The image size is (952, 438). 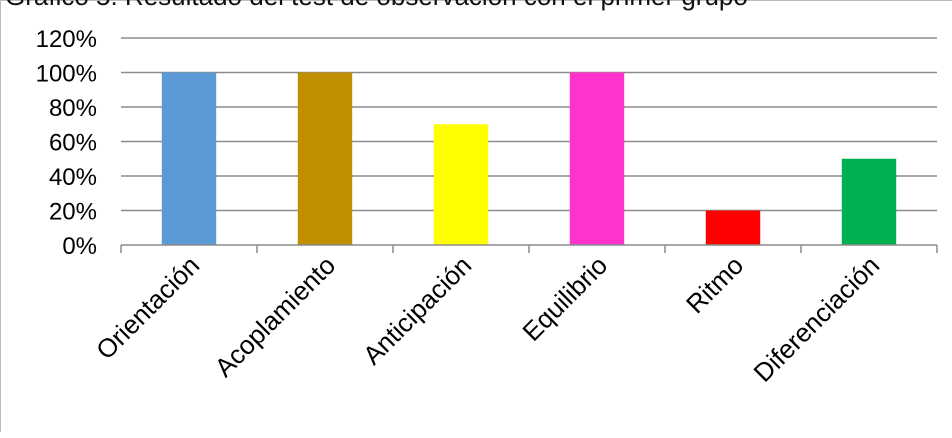 What do you see at coordinates (529, 249) in the screenshot?
I see `x-axis-ticks` at bounding box center [529, 249].